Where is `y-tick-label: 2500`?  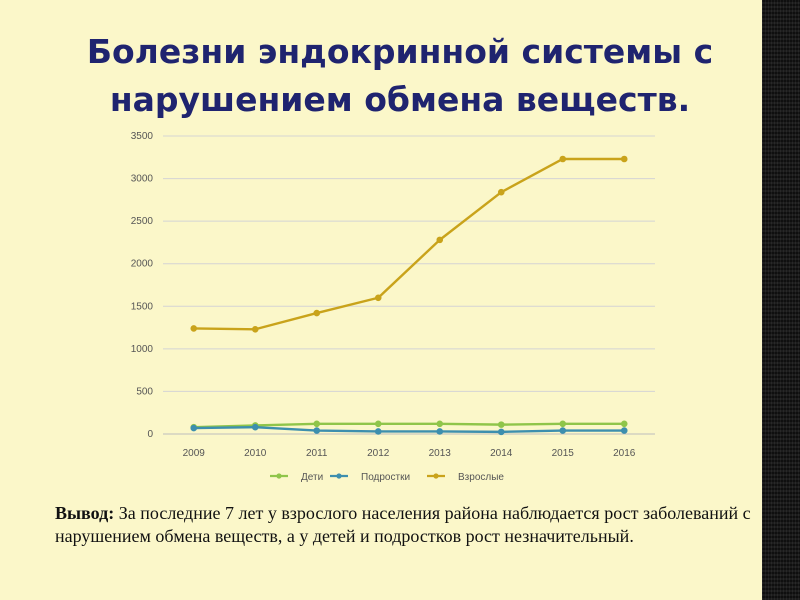
y-tick-label: 2500 is located at coordinates (142, 221).